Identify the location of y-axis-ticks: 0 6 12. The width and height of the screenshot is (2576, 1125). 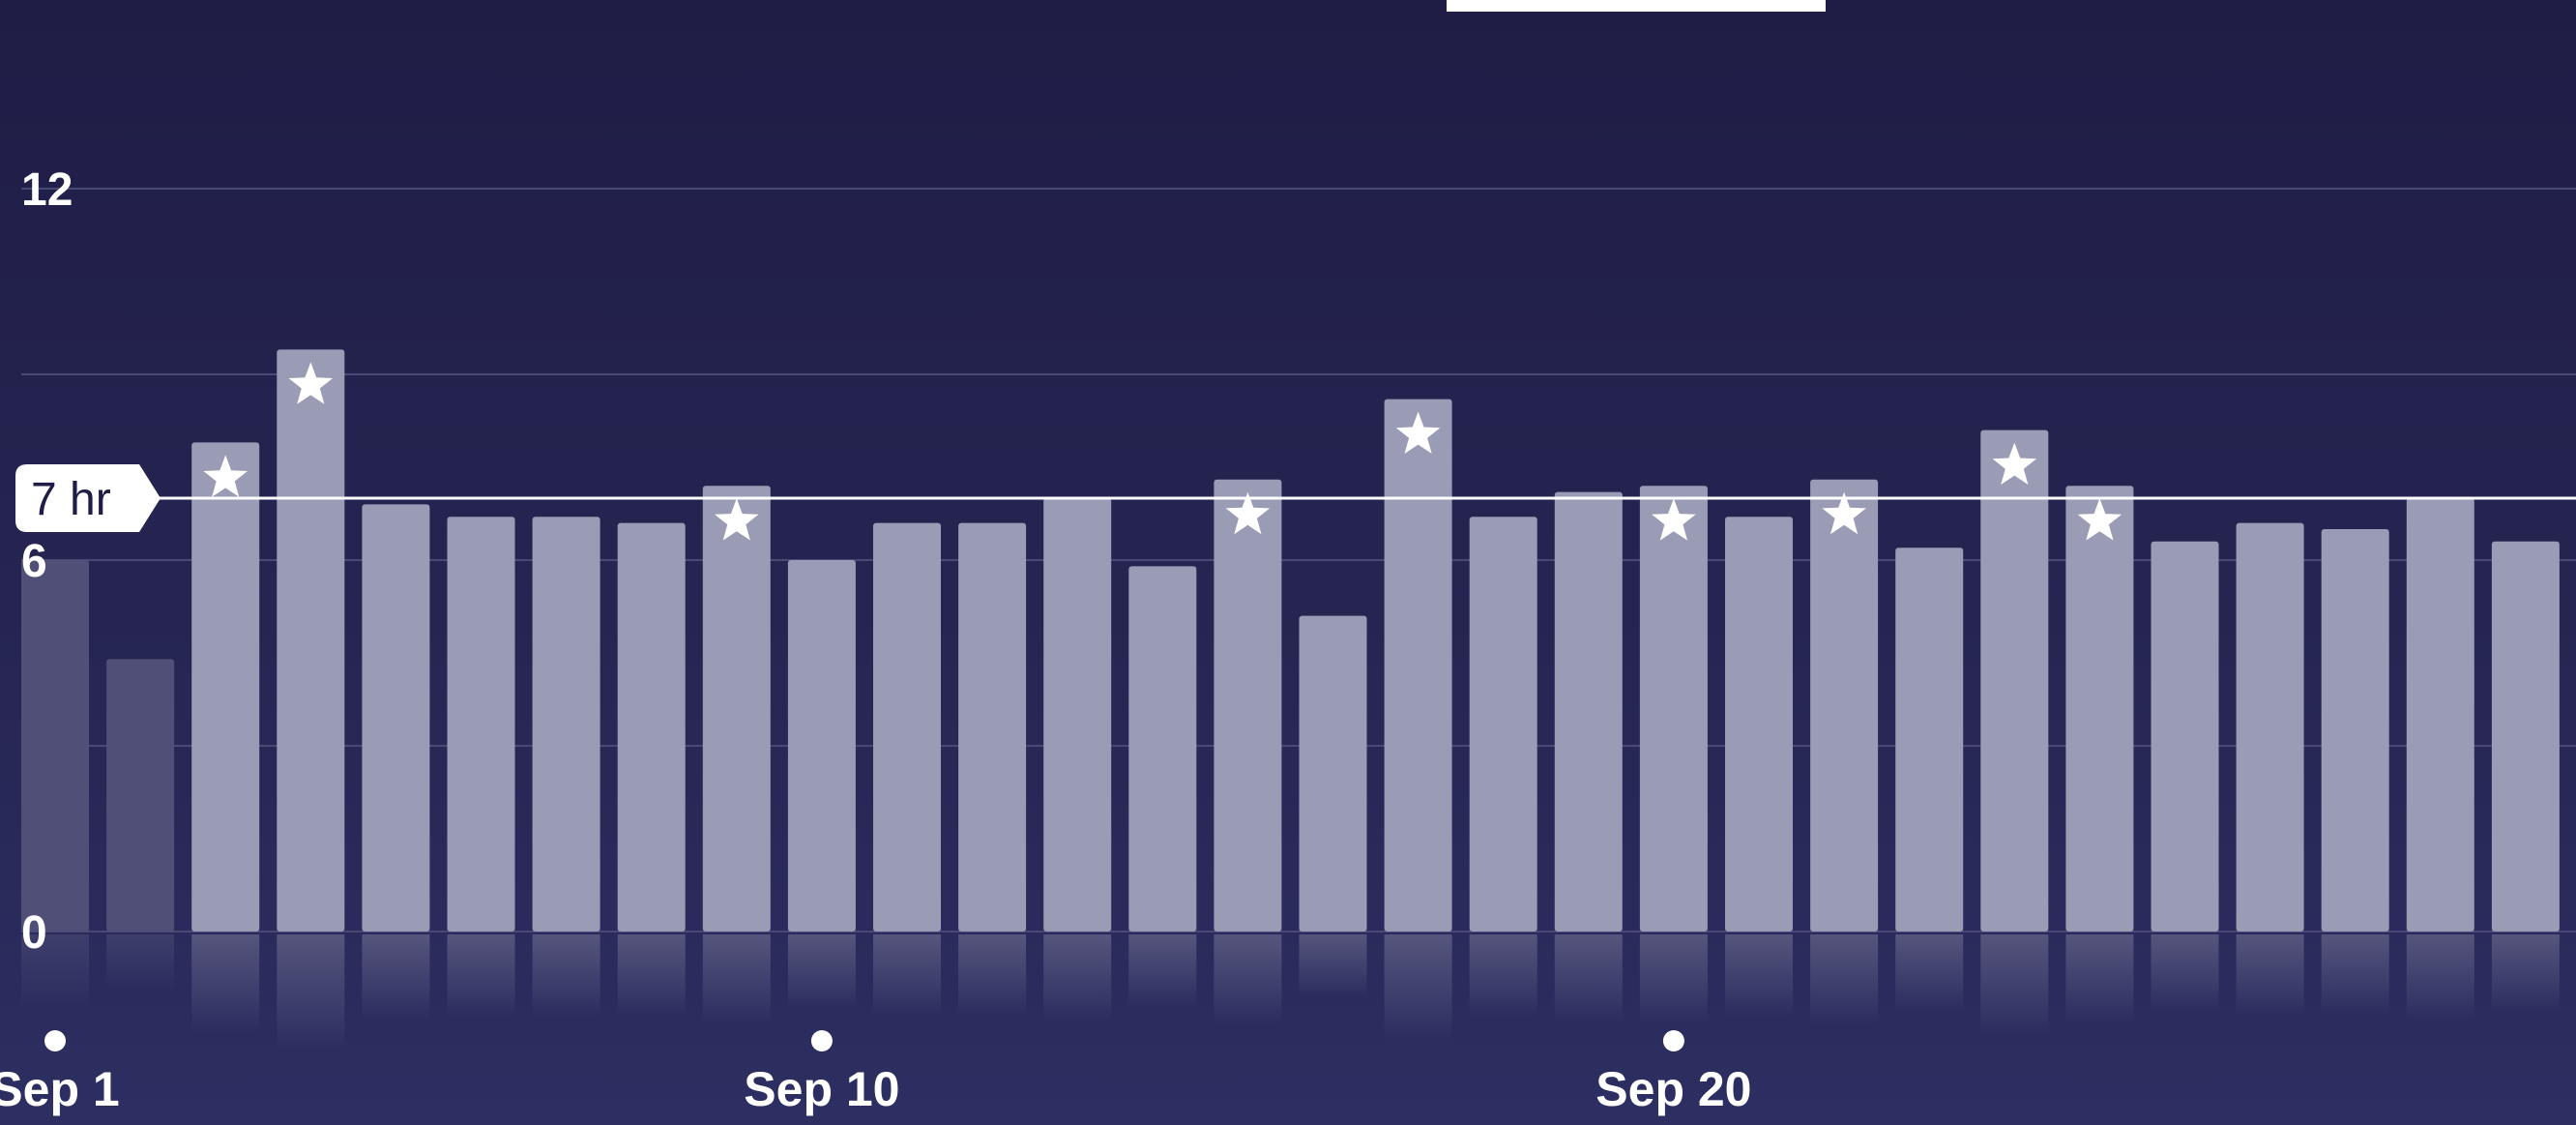
(47, 561).